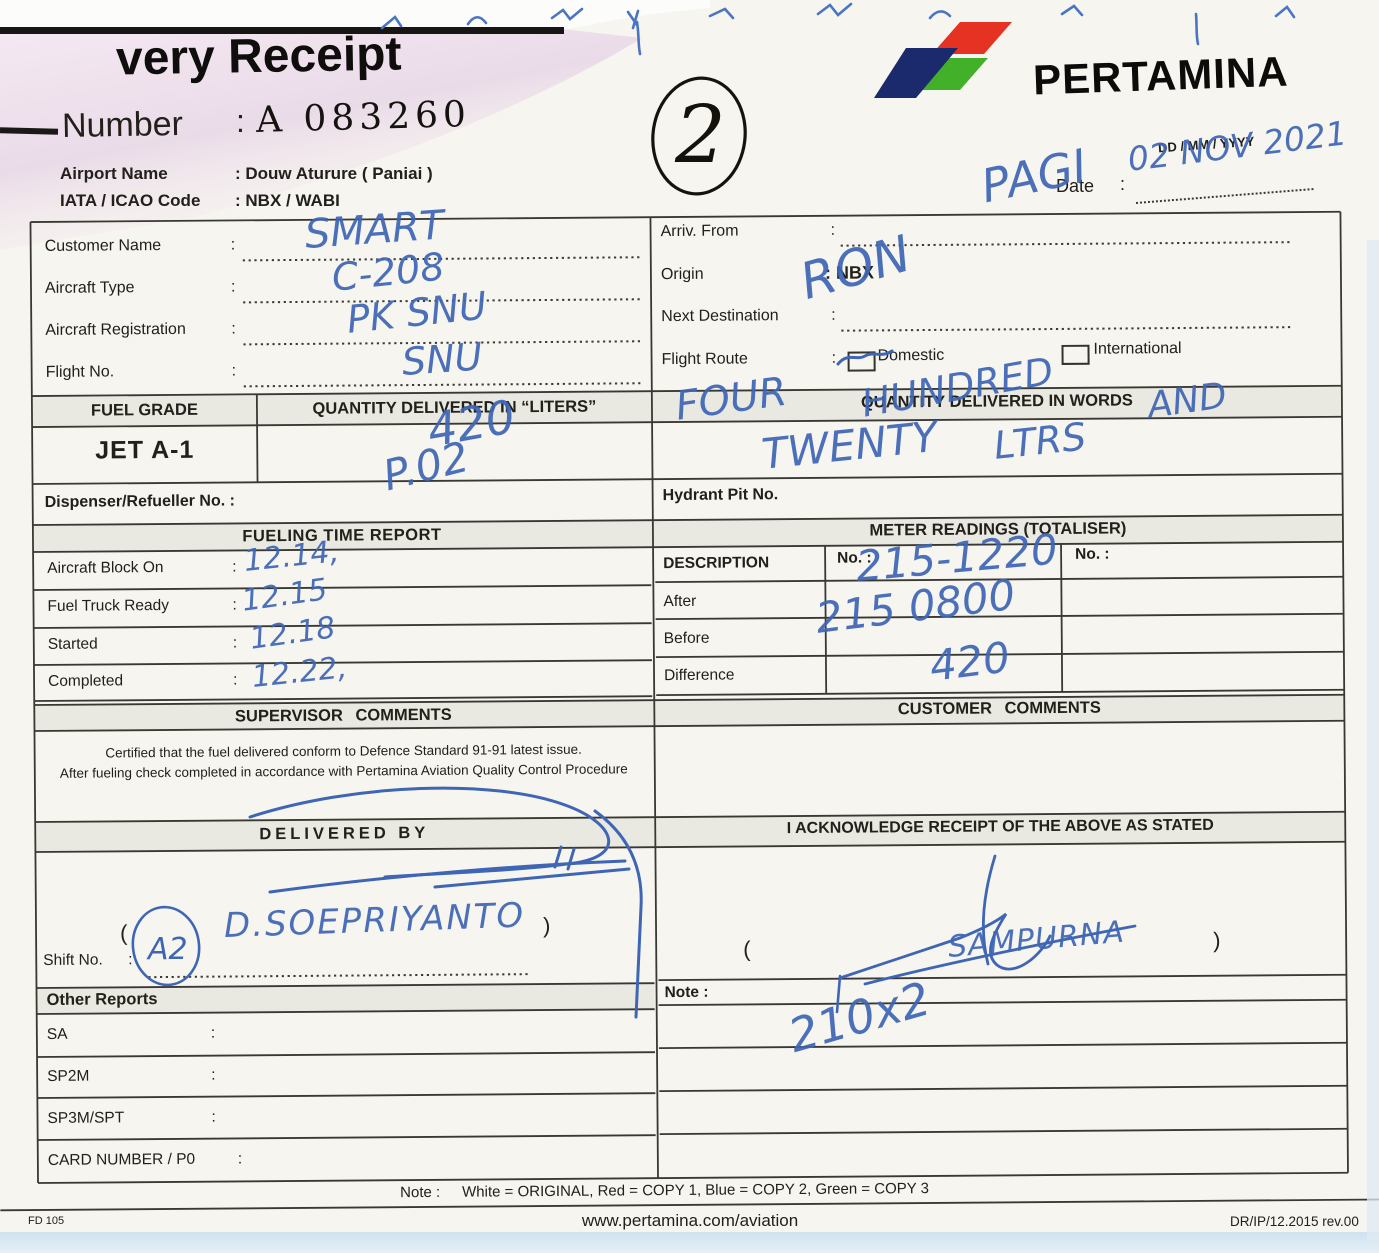 This screenshot has width=1379, height=1253. What do you see at coordinates (915, 606) in the screenshot?
I see `hw-meter-before: 215 0800` at bounding box center [915, 606].